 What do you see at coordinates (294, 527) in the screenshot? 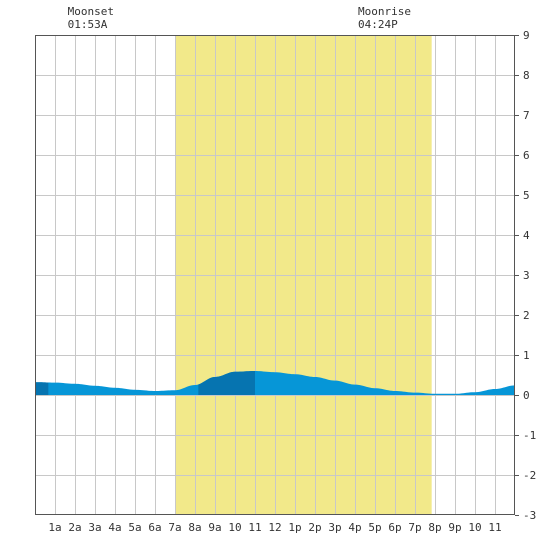
I see `x-tick-label: 1p` at bounding box center [294, 527].